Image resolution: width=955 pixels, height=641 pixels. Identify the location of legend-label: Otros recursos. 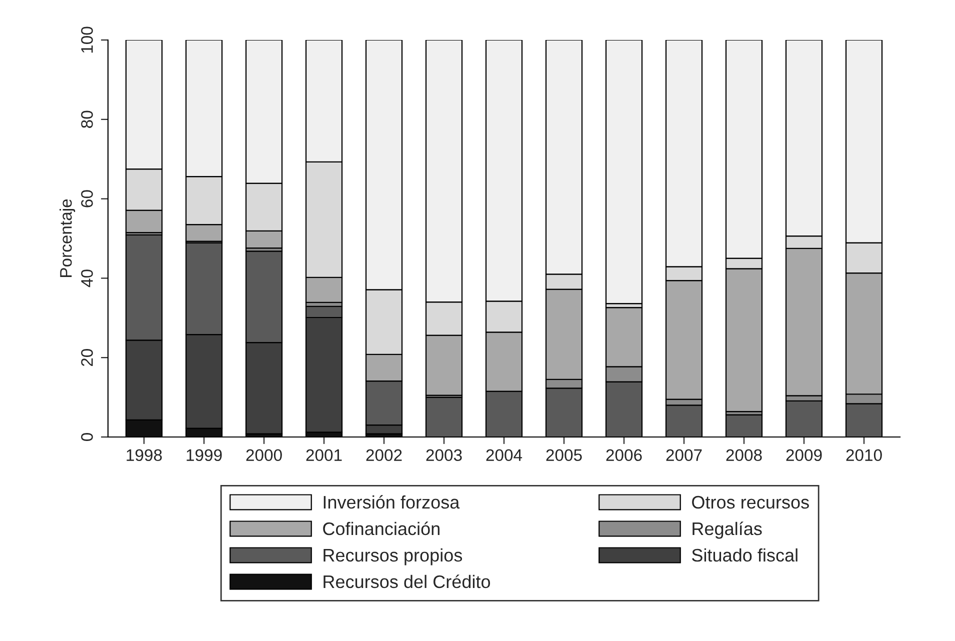
(750, 502).